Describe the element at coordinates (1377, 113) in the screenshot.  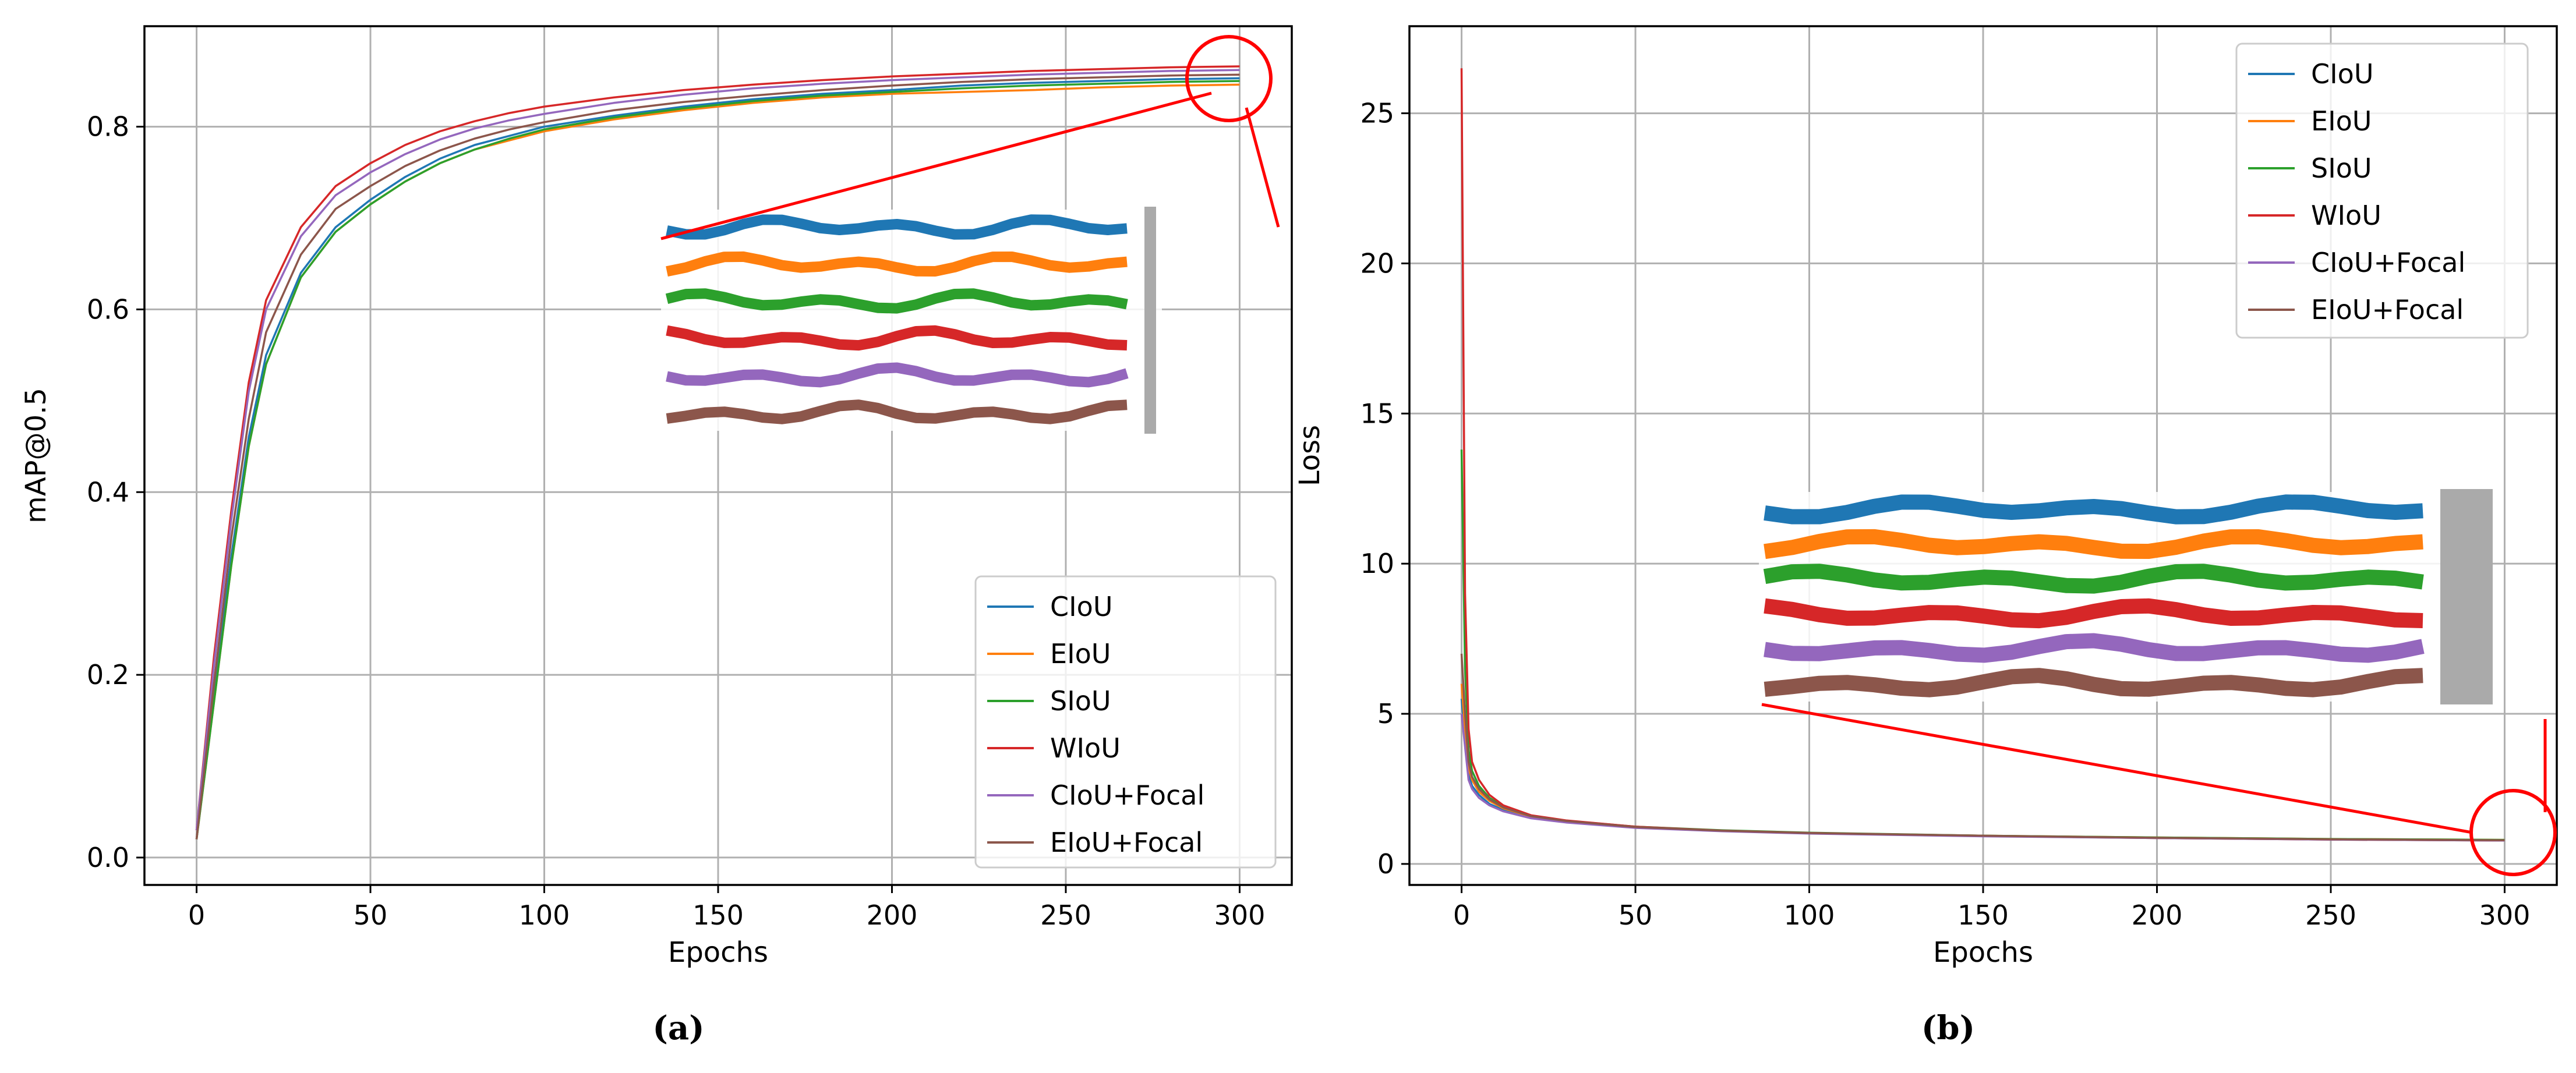
I see `y-tick-label: 25` at that location.